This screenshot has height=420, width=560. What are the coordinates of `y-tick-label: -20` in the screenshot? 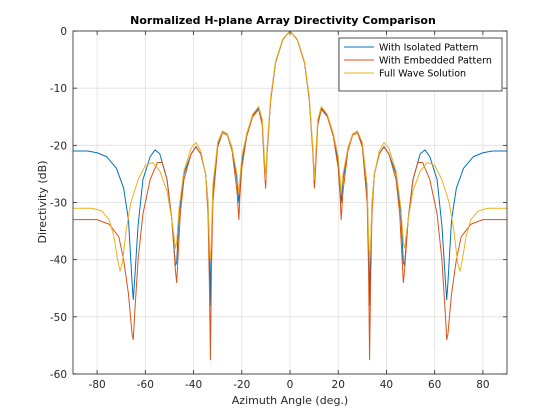 It's located at (58, 146).